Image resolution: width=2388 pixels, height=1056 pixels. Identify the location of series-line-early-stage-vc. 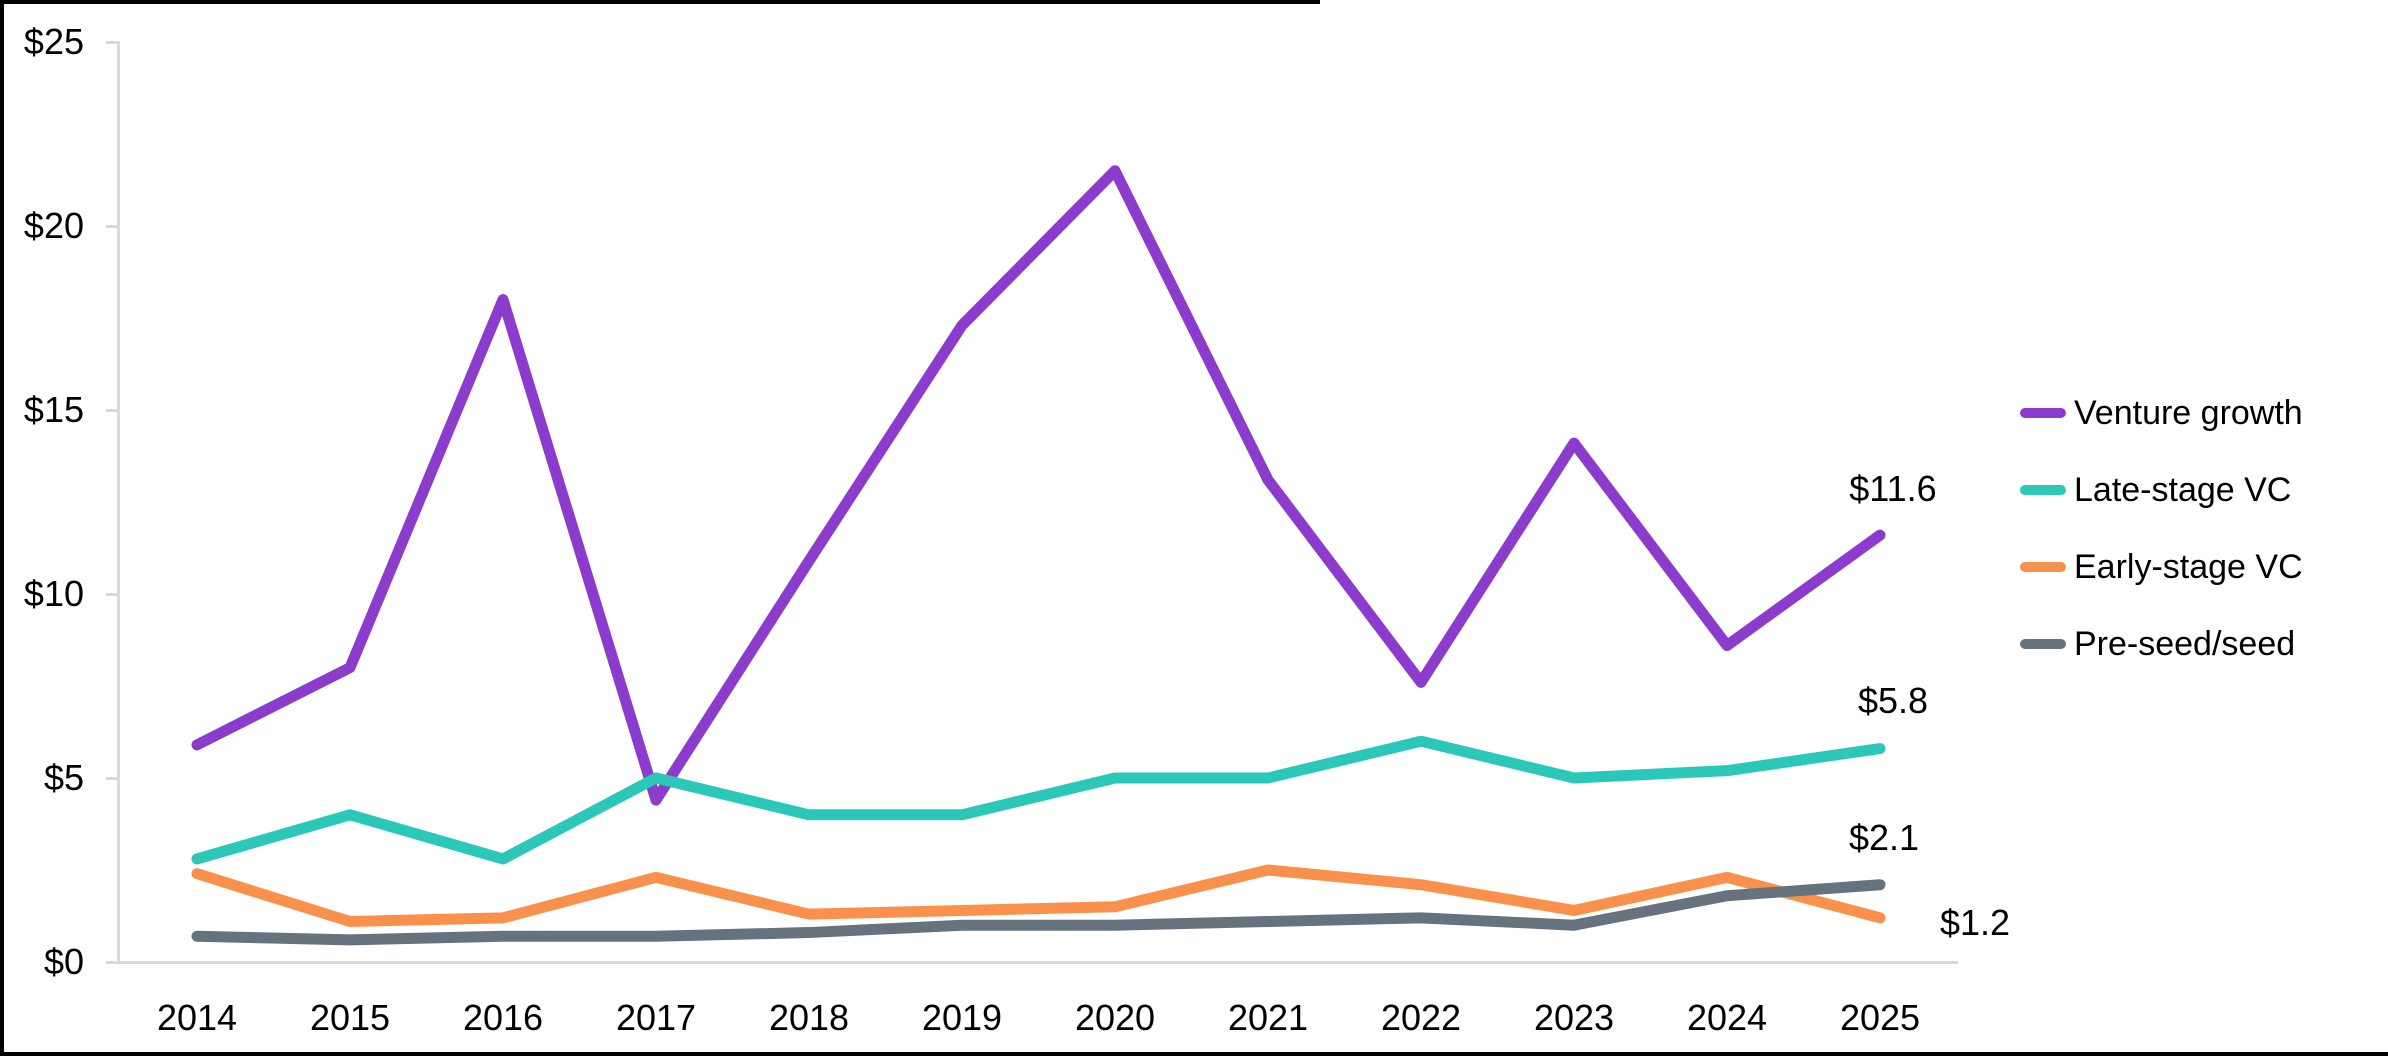
(1038, 896).